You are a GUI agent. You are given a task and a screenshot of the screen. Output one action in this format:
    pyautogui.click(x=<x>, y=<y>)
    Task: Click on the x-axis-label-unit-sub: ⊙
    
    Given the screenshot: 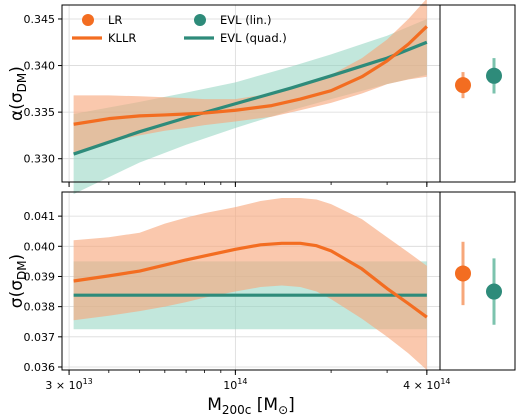 What is the action you would take?
    pyautogui.click(x=283, y=410)
    